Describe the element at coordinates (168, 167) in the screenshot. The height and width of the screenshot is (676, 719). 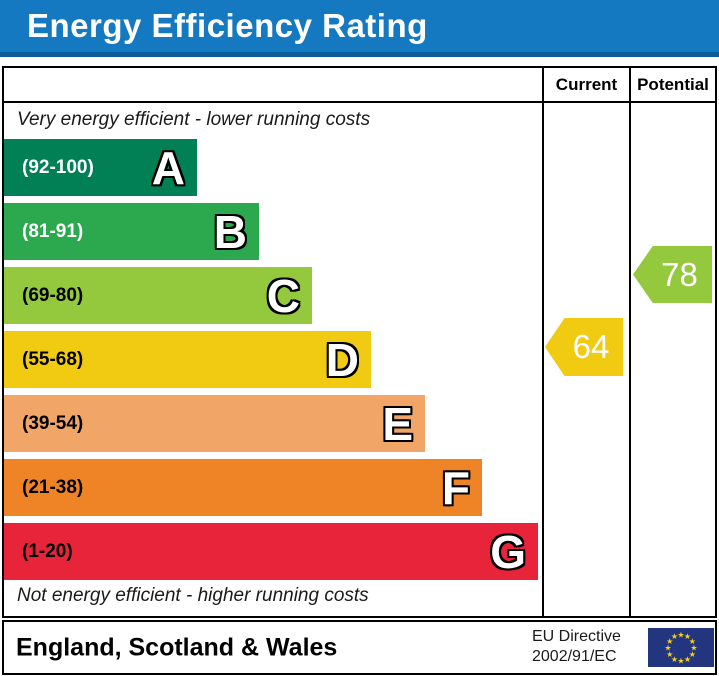
I see `band-letter: A` at that location.